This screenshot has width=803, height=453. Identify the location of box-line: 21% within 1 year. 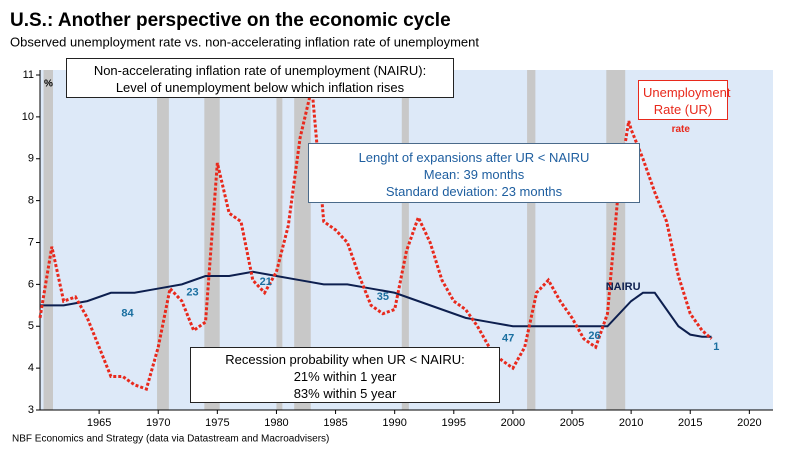
(345, 376).